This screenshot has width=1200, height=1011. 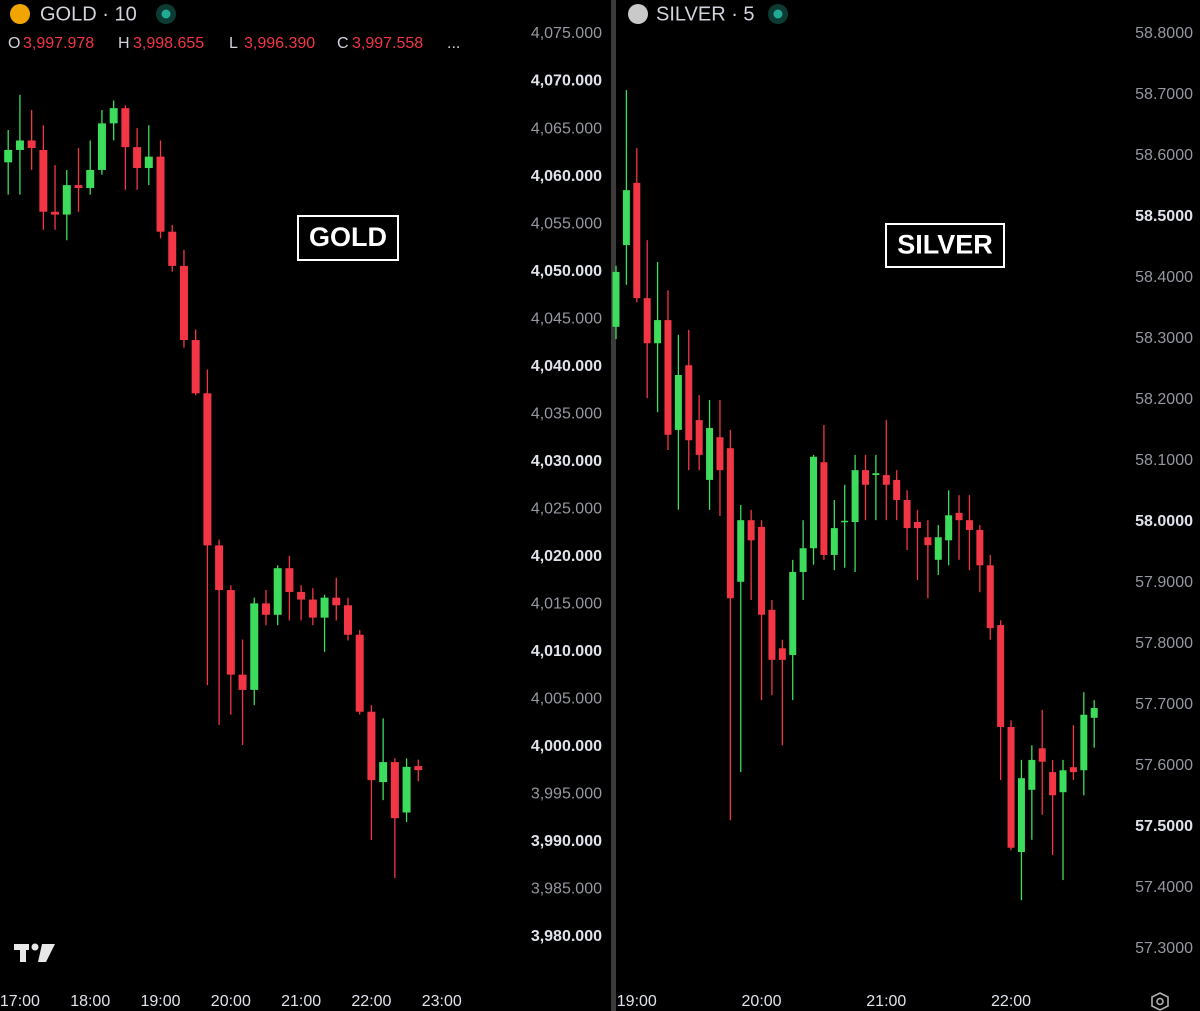 I want to click on ohlc-key: L, so click(x=233, y=43).